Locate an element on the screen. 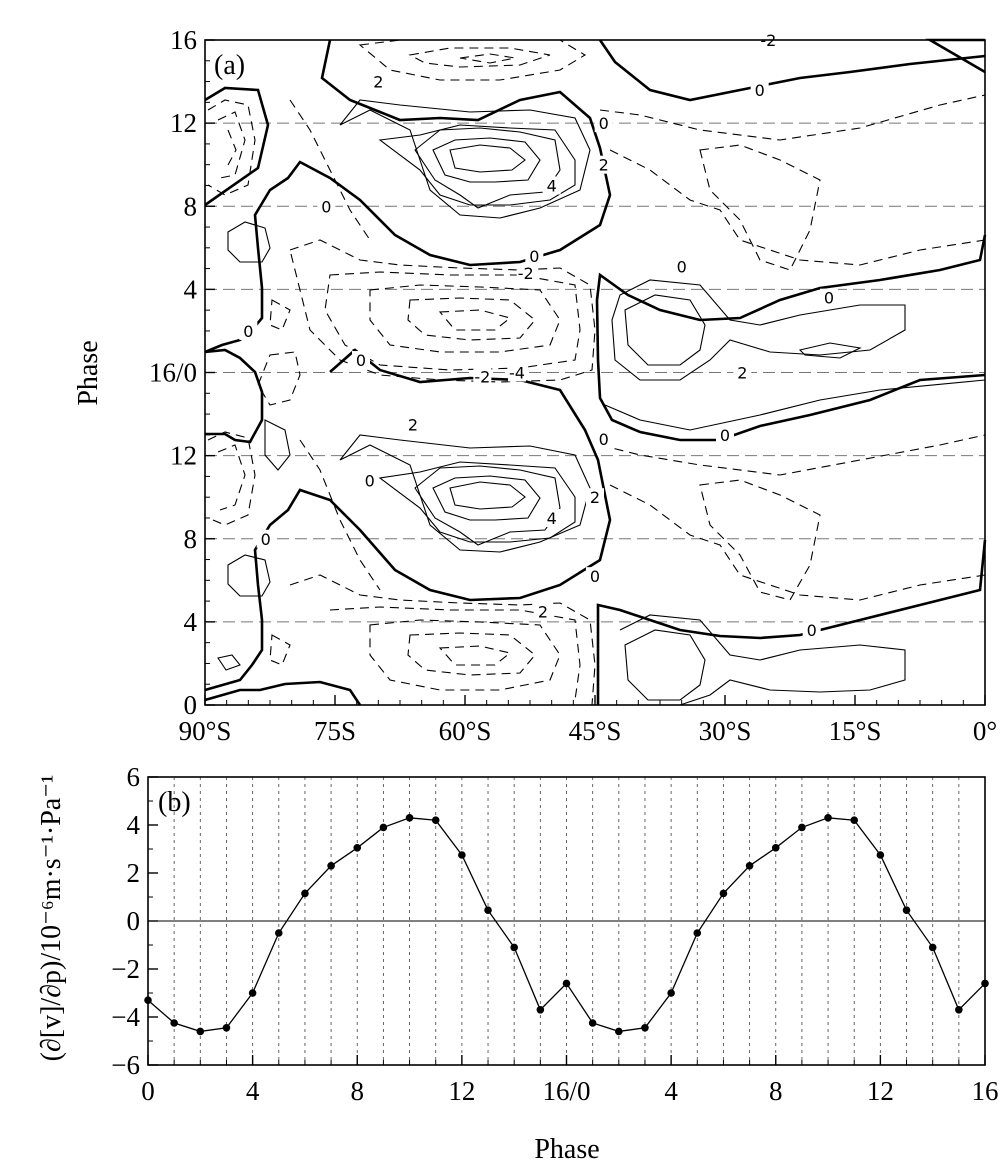 The image size is (1000, 1173). x-tick-label: 15°S is located at coordinates (855, 731).